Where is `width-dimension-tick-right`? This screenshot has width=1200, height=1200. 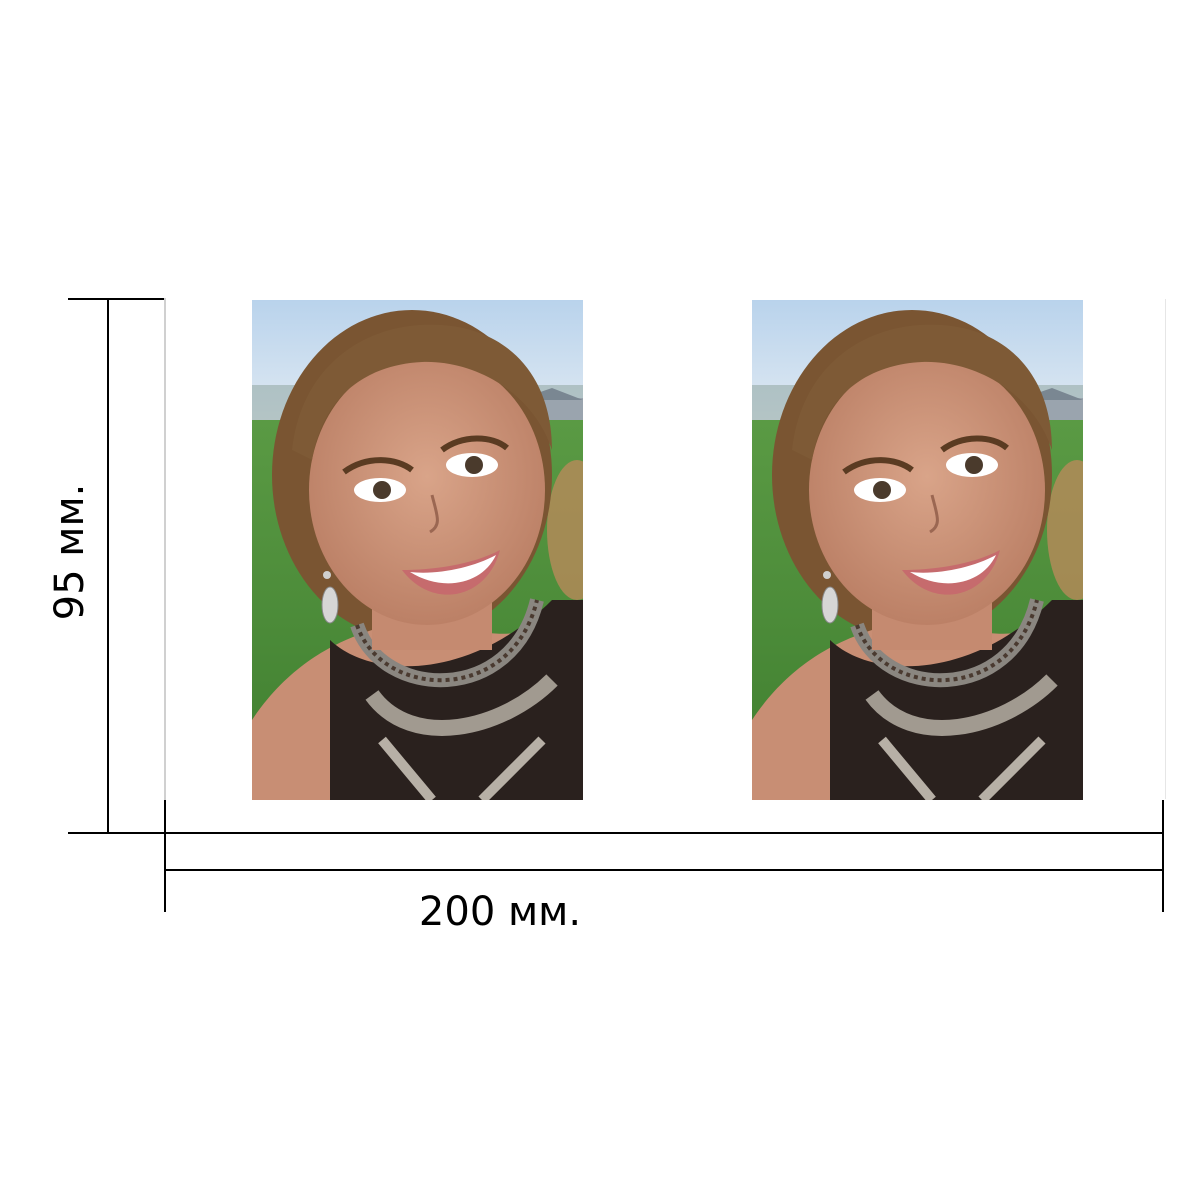 width-dimension-tick-right is located at coordinates (1163, 856).